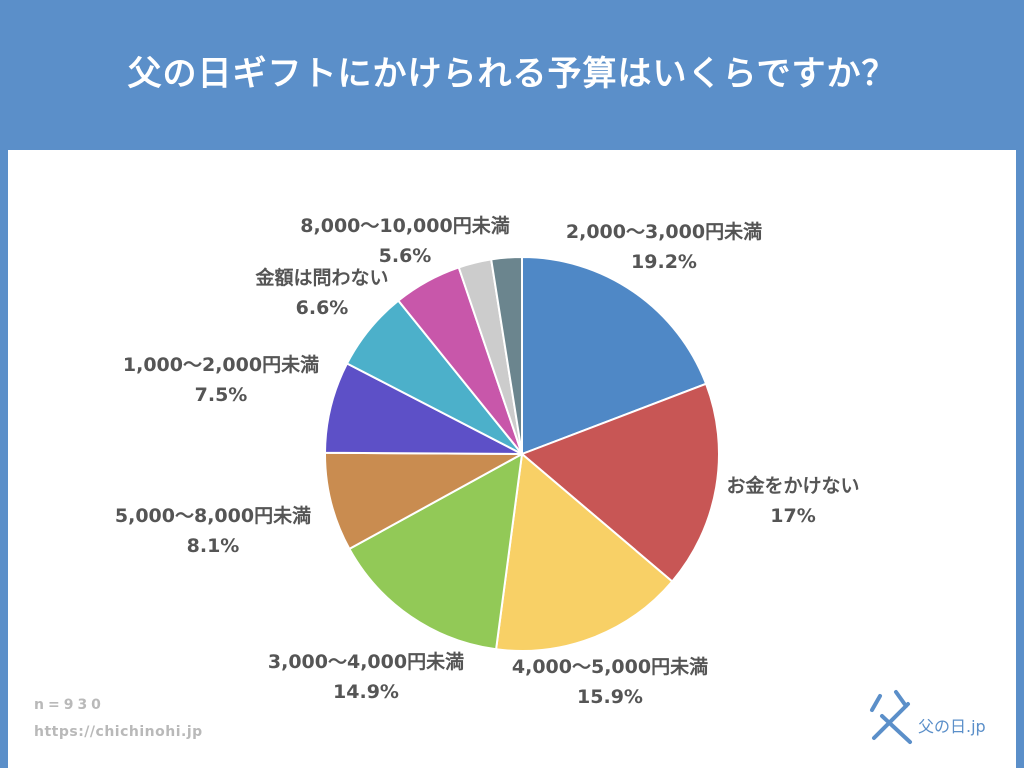 The image size is (1024, 768). What do you see at coordinates (664, 231) in the screenshot?
I see `slice-category-label: 2,000〜3,000円未満` at bounding box center [664, 231].